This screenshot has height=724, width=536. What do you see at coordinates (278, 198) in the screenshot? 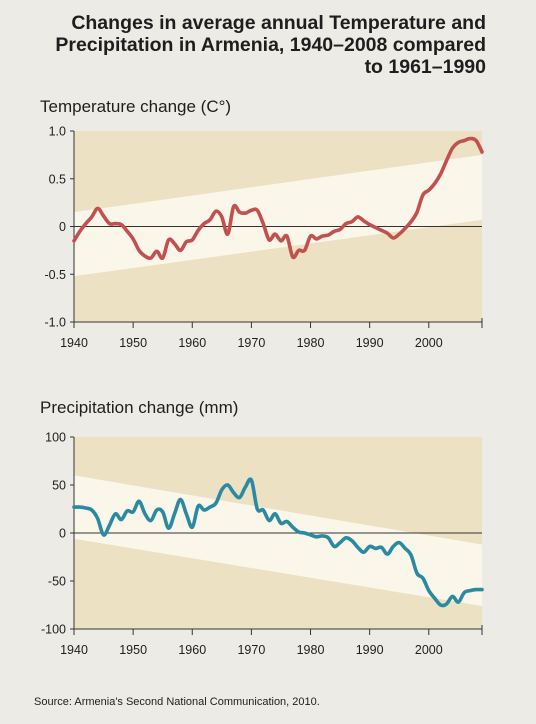
I see `temperature-series-line` at bounding box center [278, 198].